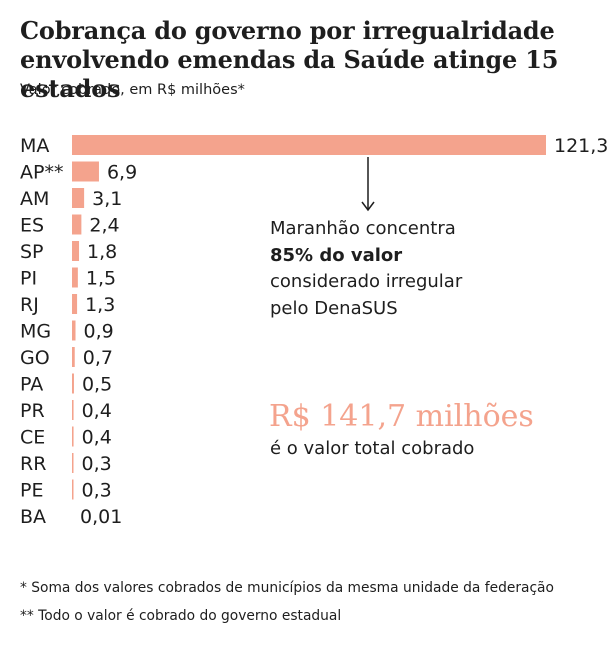  What do you see at coordinates (101, 279) in the screenshot?
I see `value-label: 1,5` at bounding box center [101, 279].